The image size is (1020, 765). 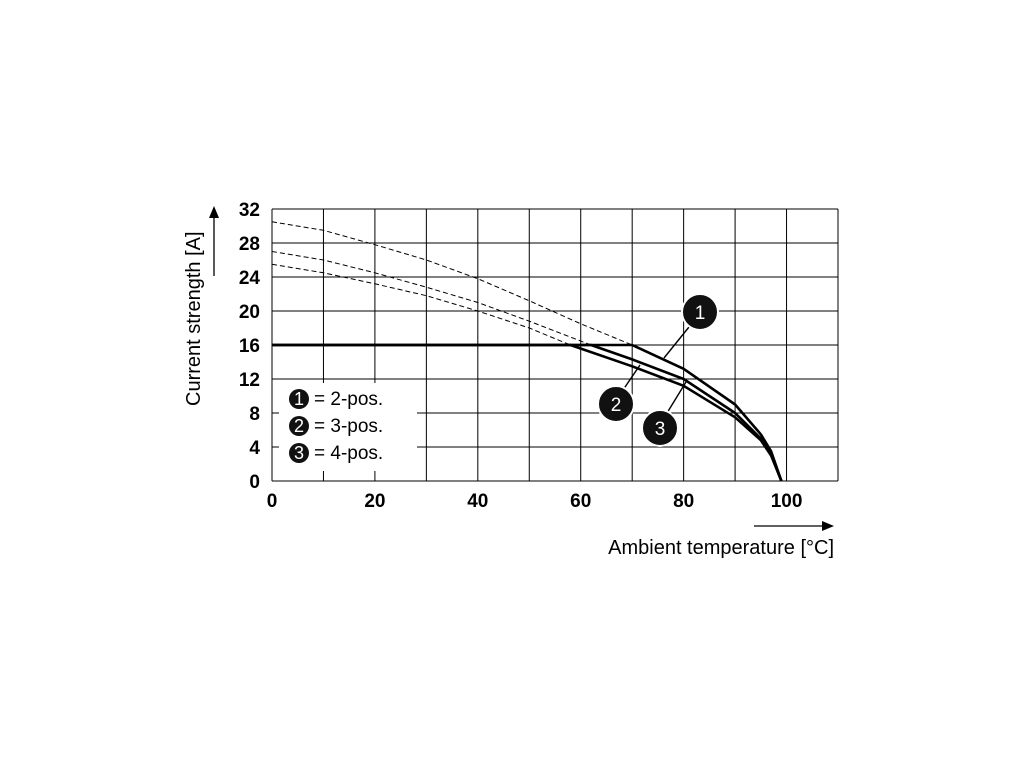 I want to click on legend-label: = 3-pos., so click(x=348, y=426).